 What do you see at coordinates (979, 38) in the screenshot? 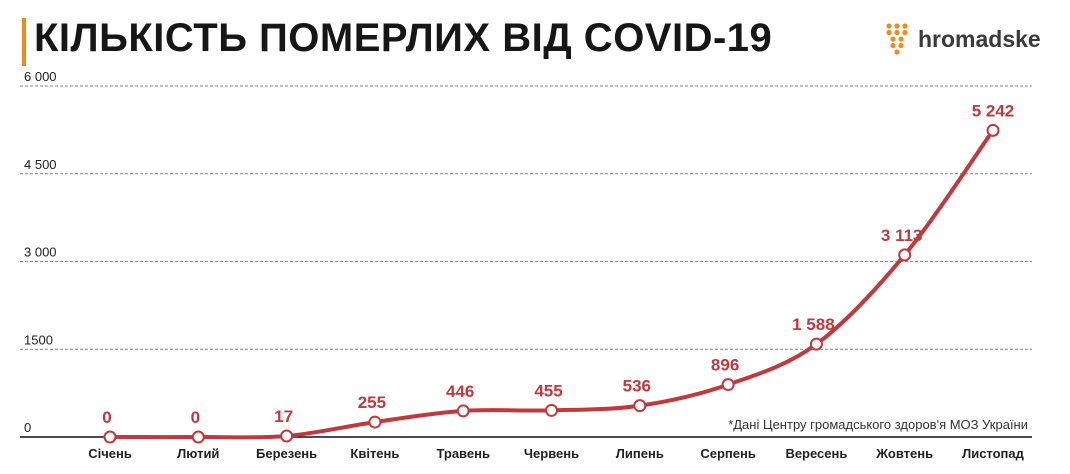
I see `logo-text: hromadske` at bounding box center [979, 38].